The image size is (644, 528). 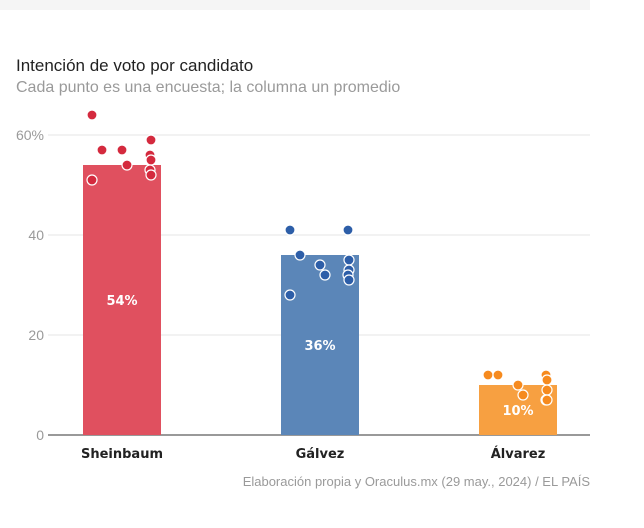 I want to click on bar-sheinbaum, so click(x=122, y=300).